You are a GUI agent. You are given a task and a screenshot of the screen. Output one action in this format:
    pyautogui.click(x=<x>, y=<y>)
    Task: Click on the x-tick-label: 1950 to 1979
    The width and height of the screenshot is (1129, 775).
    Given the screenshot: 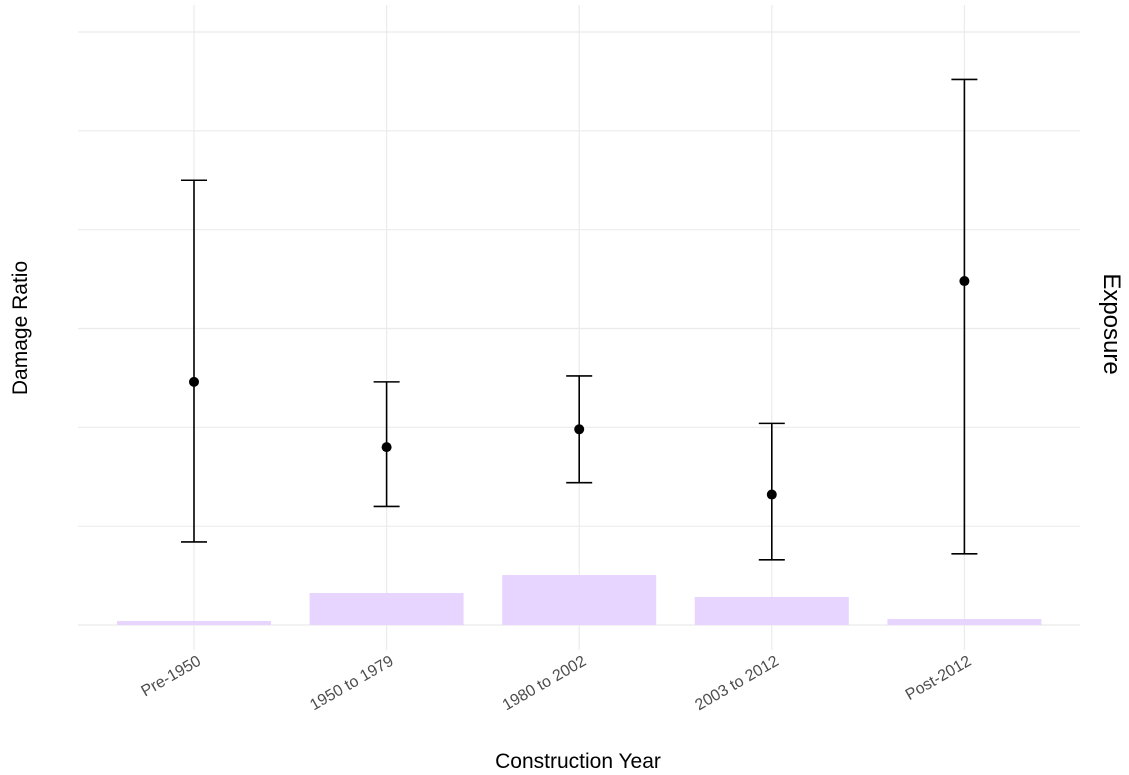 What is the action you would take?
    pyautogui.click(x=351, y=683)
    